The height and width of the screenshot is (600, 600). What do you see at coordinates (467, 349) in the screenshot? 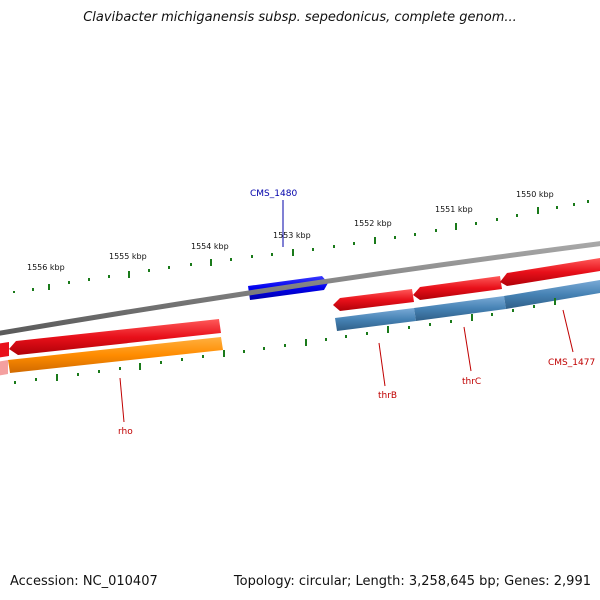
I see `thrC-leader` at bounding box center [467, 349].